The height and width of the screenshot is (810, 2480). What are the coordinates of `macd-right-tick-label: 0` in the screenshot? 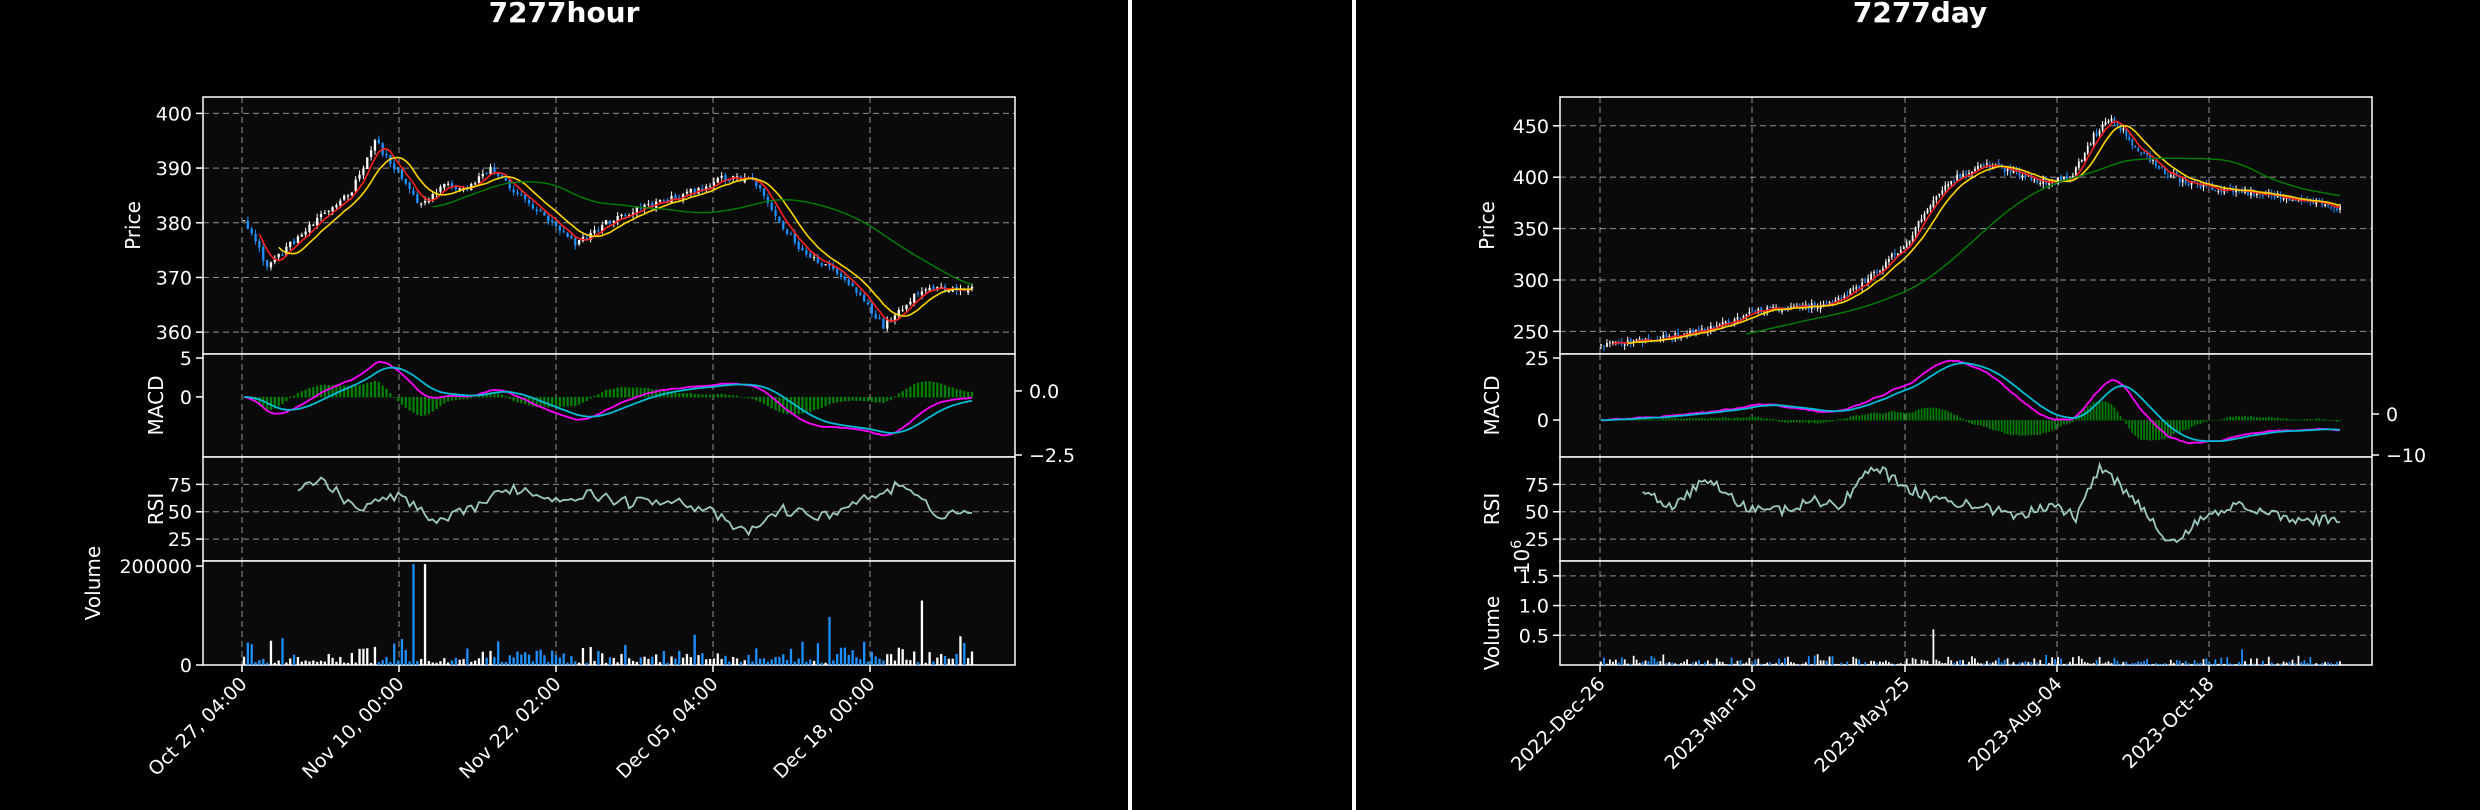 It's located at (2392, 415).